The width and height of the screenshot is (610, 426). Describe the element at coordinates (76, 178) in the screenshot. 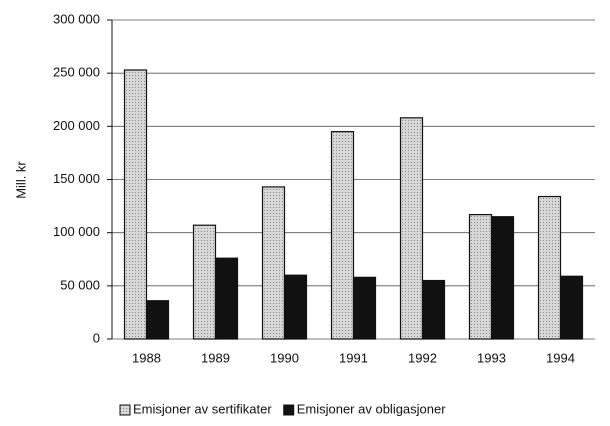

I see `y-tick-label: 150 000` at that location.